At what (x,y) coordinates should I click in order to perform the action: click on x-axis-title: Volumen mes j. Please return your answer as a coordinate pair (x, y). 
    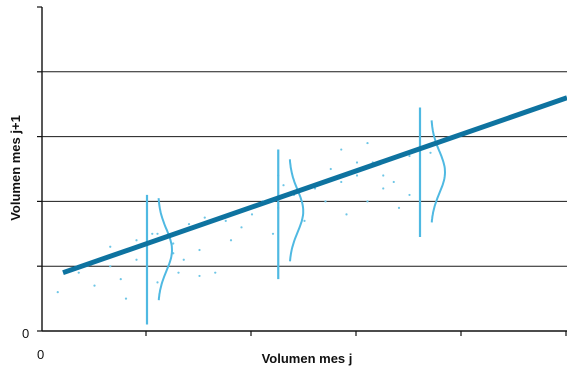
    Looking at the image, I should click on (307, 358).